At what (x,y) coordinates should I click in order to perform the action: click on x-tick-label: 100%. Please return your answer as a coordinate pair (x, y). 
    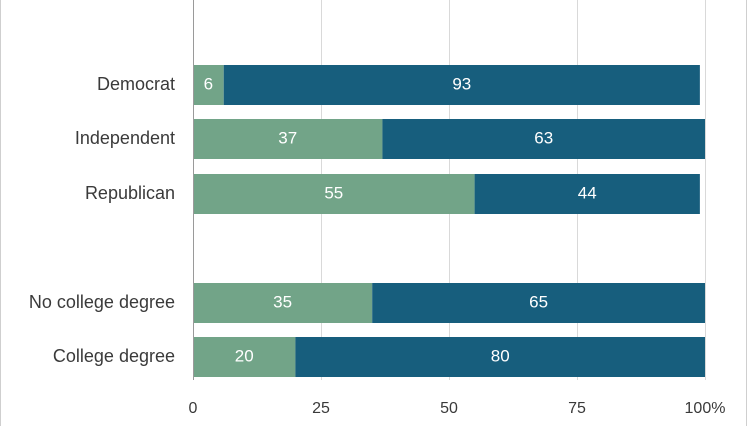
    Looking at the image, I should click on (705, 408).